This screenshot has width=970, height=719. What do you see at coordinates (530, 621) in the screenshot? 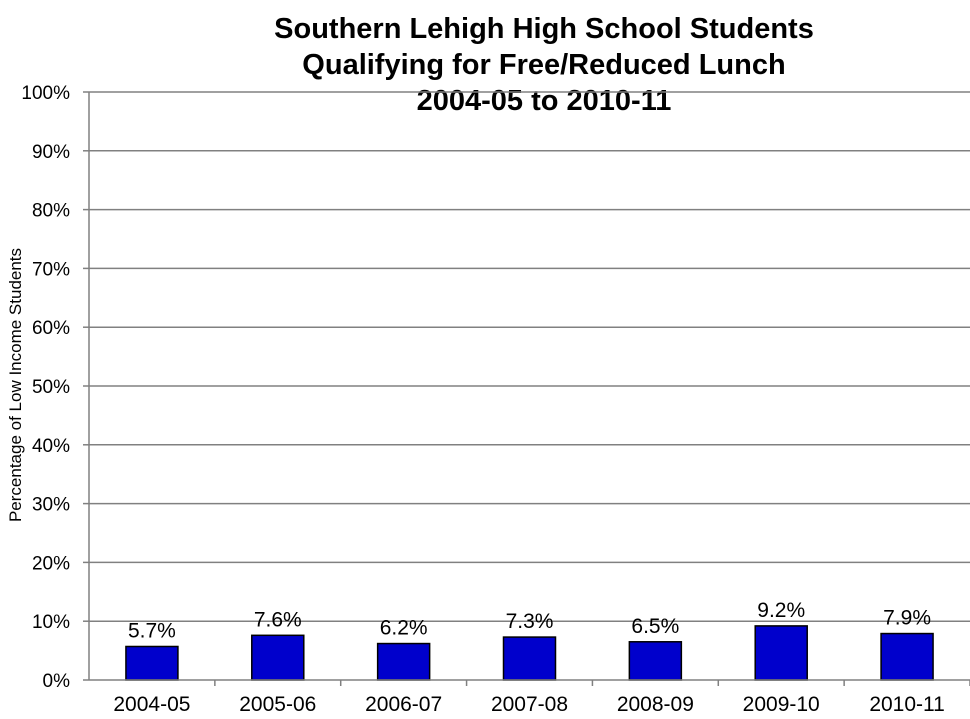
I see `data-label: 7.3%` at bounding box center [530, 621].